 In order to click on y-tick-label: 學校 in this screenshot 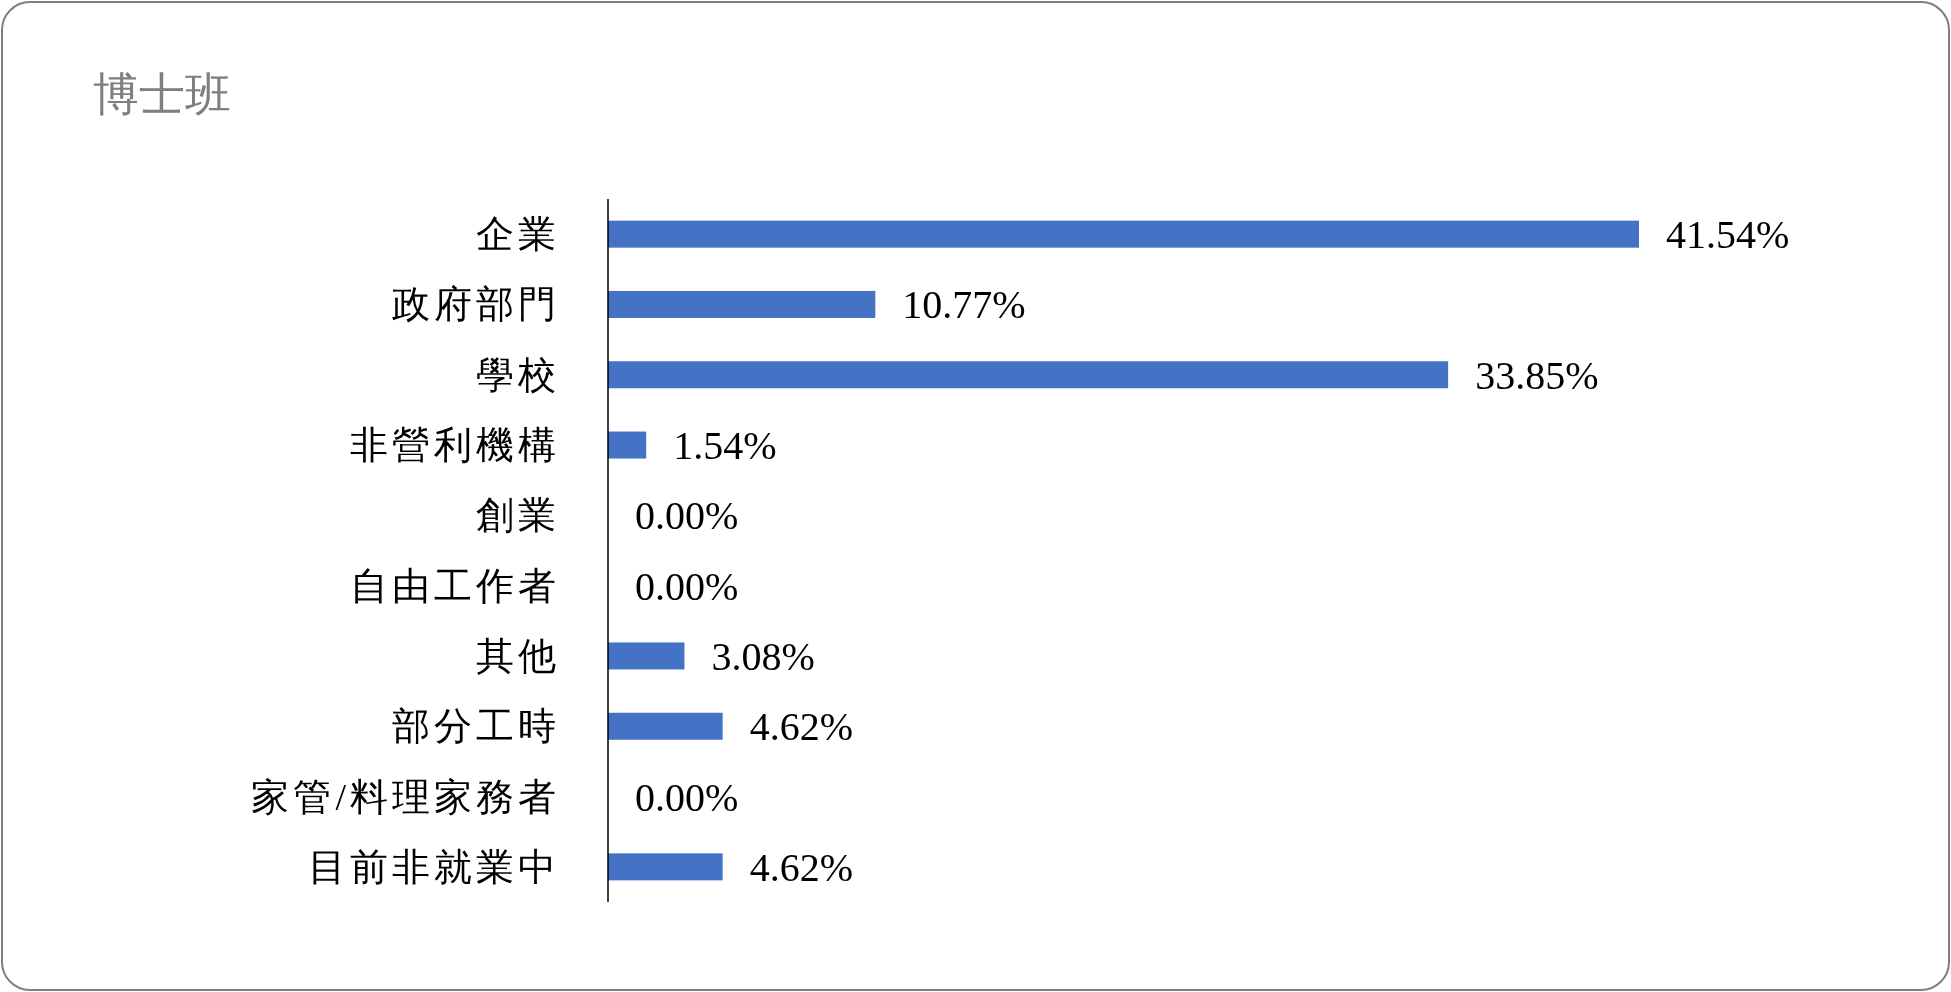, I will do `click(518, 374)`.